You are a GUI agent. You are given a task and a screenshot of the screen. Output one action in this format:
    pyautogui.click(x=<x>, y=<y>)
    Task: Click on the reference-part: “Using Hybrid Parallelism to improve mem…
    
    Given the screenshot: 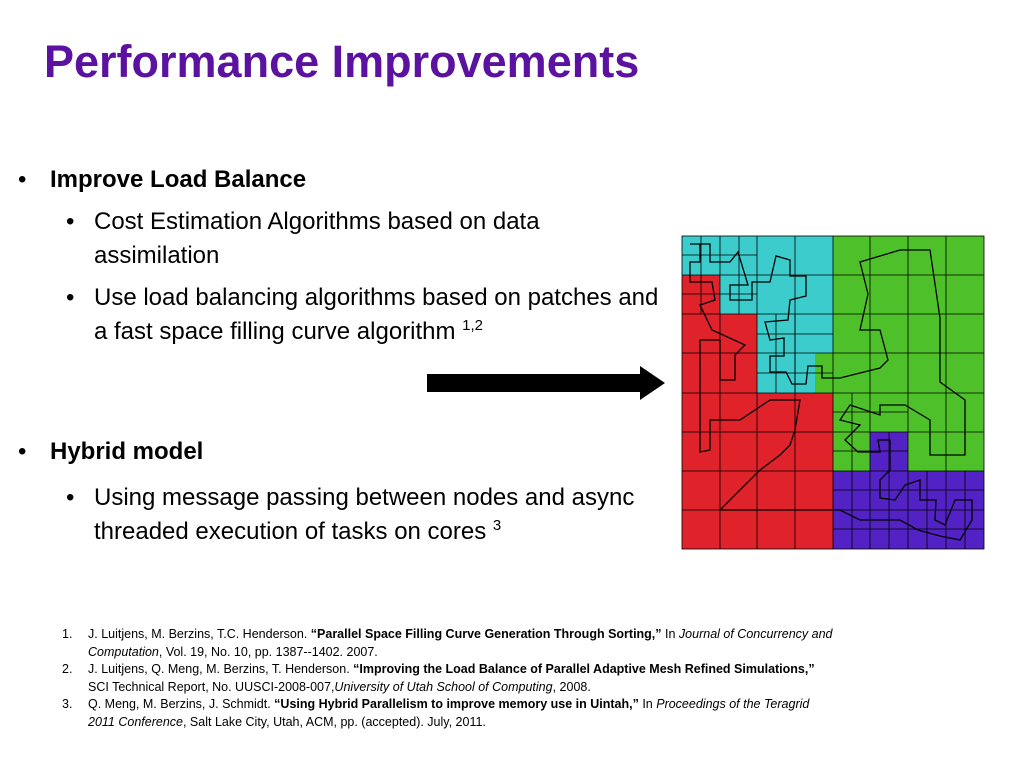 What is the action you would take?
    pyautogui.click(x=456, y=704)
    